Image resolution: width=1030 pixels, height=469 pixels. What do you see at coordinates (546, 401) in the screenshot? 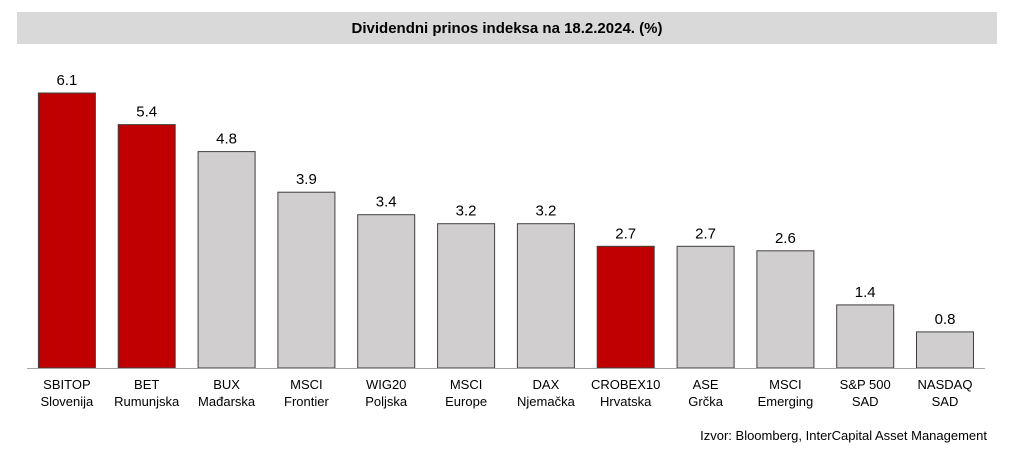
I see `category-label: Njemačka` at bounding box center [546, 401].